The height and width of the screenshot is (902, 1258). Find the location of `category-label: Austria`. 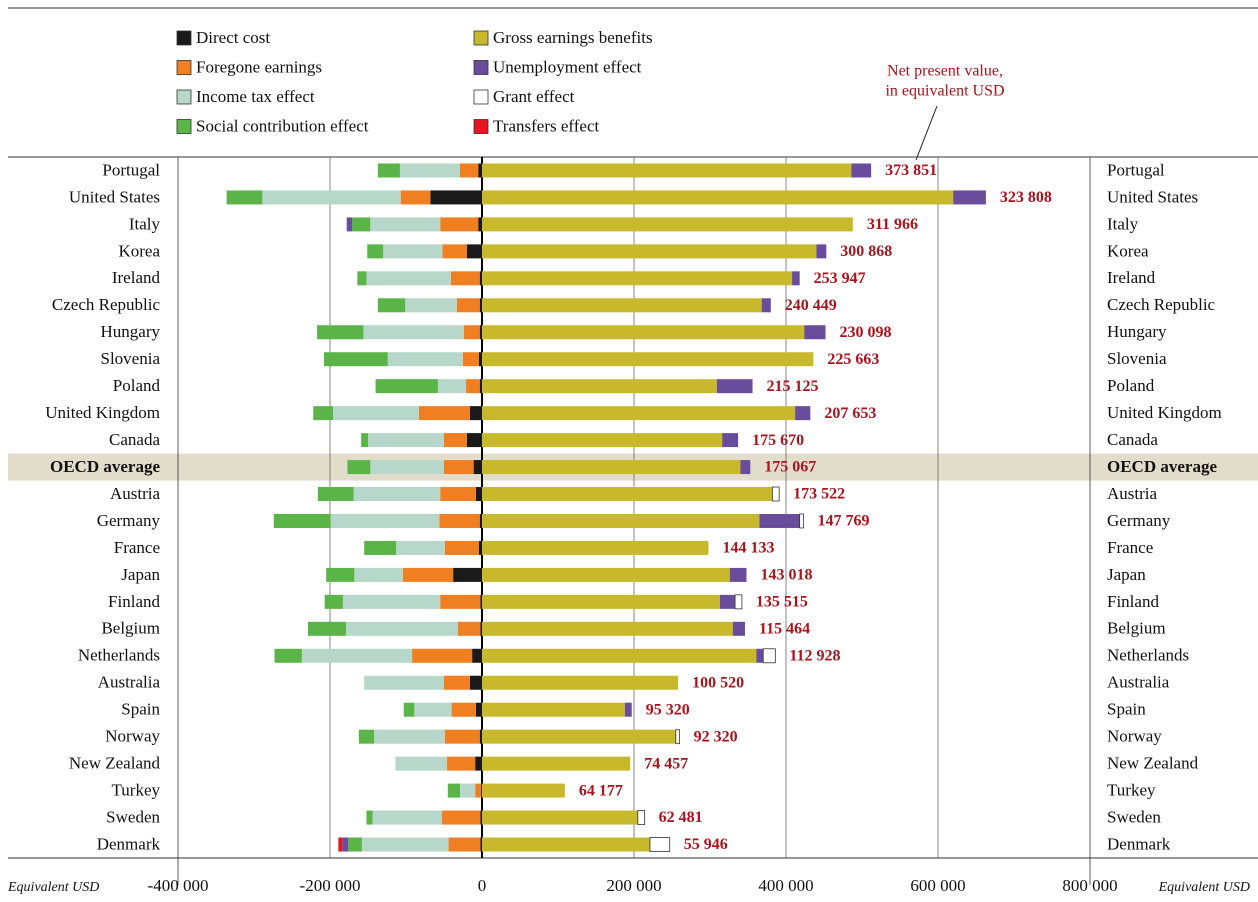

category-label: Austria is located at coordinates (135, 493).